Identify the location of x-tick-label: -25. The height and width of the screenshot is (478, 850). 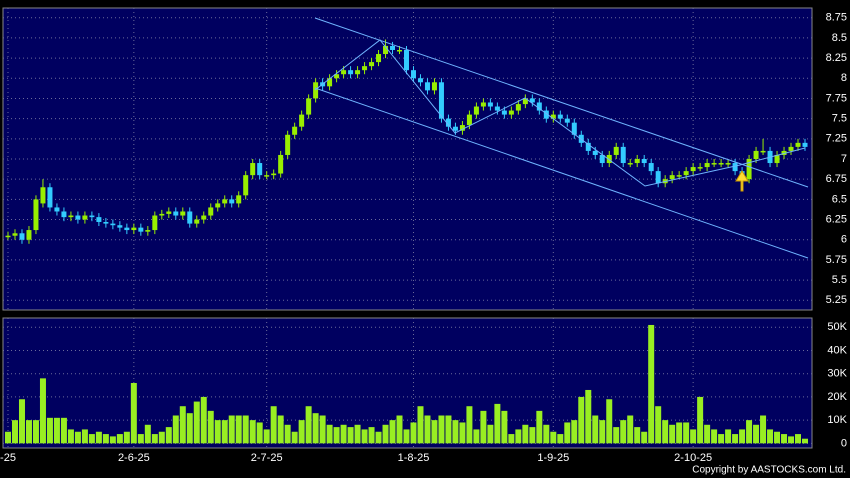
(8, 458).